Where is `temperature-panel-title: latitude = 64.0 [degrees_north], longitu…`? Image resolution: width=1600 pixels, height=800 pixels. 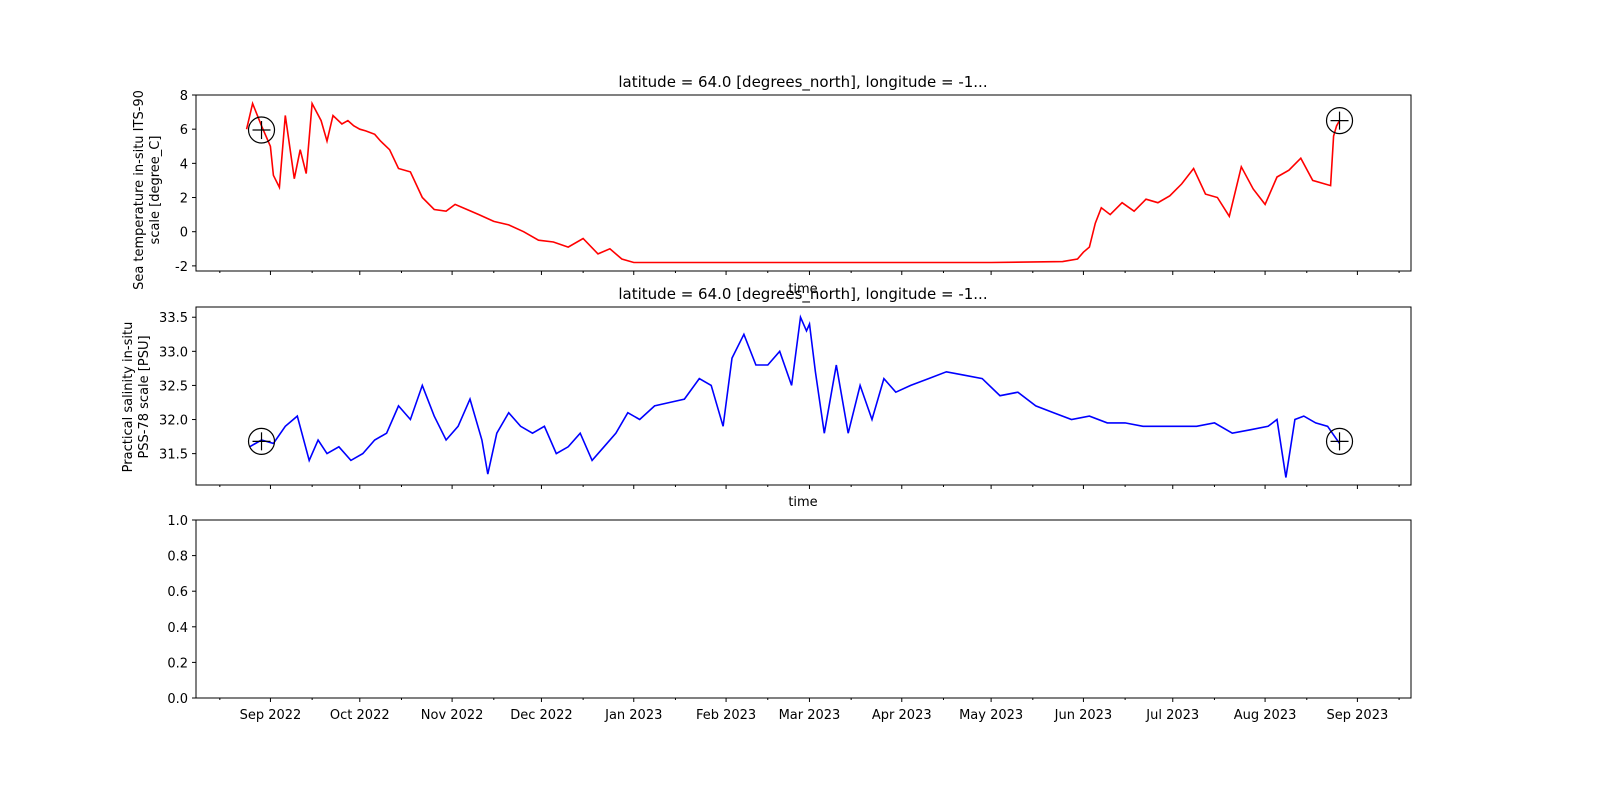
temperature-panel-title: latitude = 64.0 [degrees_north], longitu… is located at coordinates (802, 82).